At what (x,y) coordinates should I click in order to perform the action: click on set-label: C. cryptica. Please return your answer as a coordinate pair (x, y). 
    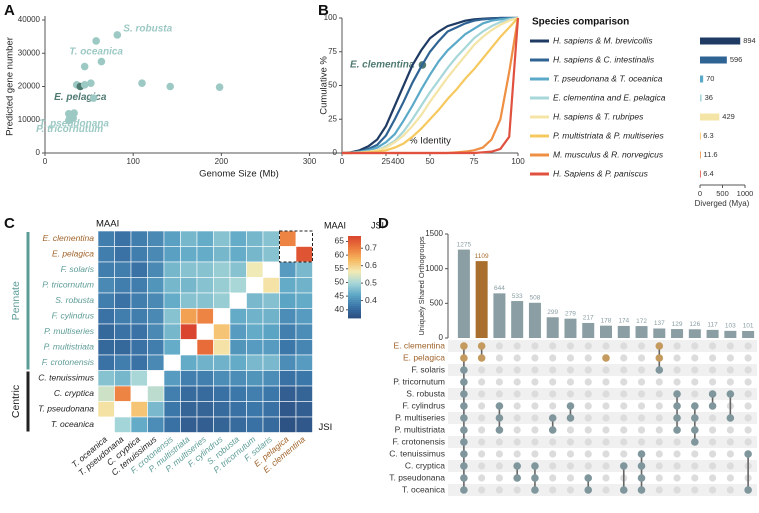
    Looking at the image, I should click on (425, 465).